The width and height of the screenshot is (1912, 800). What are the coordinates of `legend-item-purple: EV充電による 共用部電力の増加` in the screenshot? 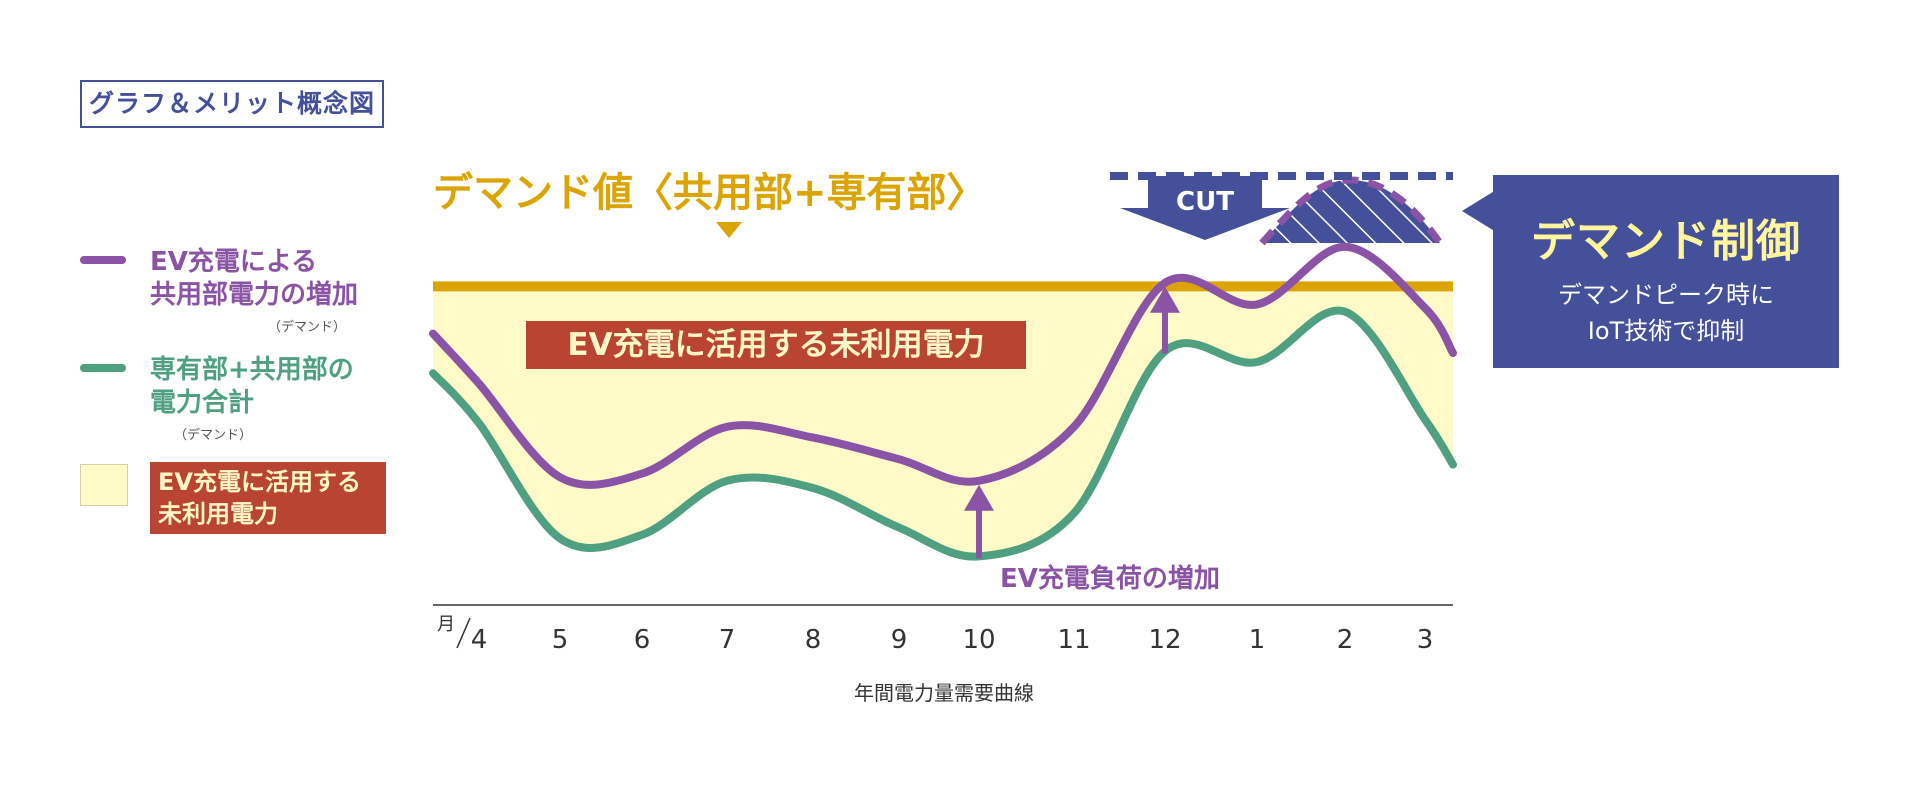 It's located at (254, 279).